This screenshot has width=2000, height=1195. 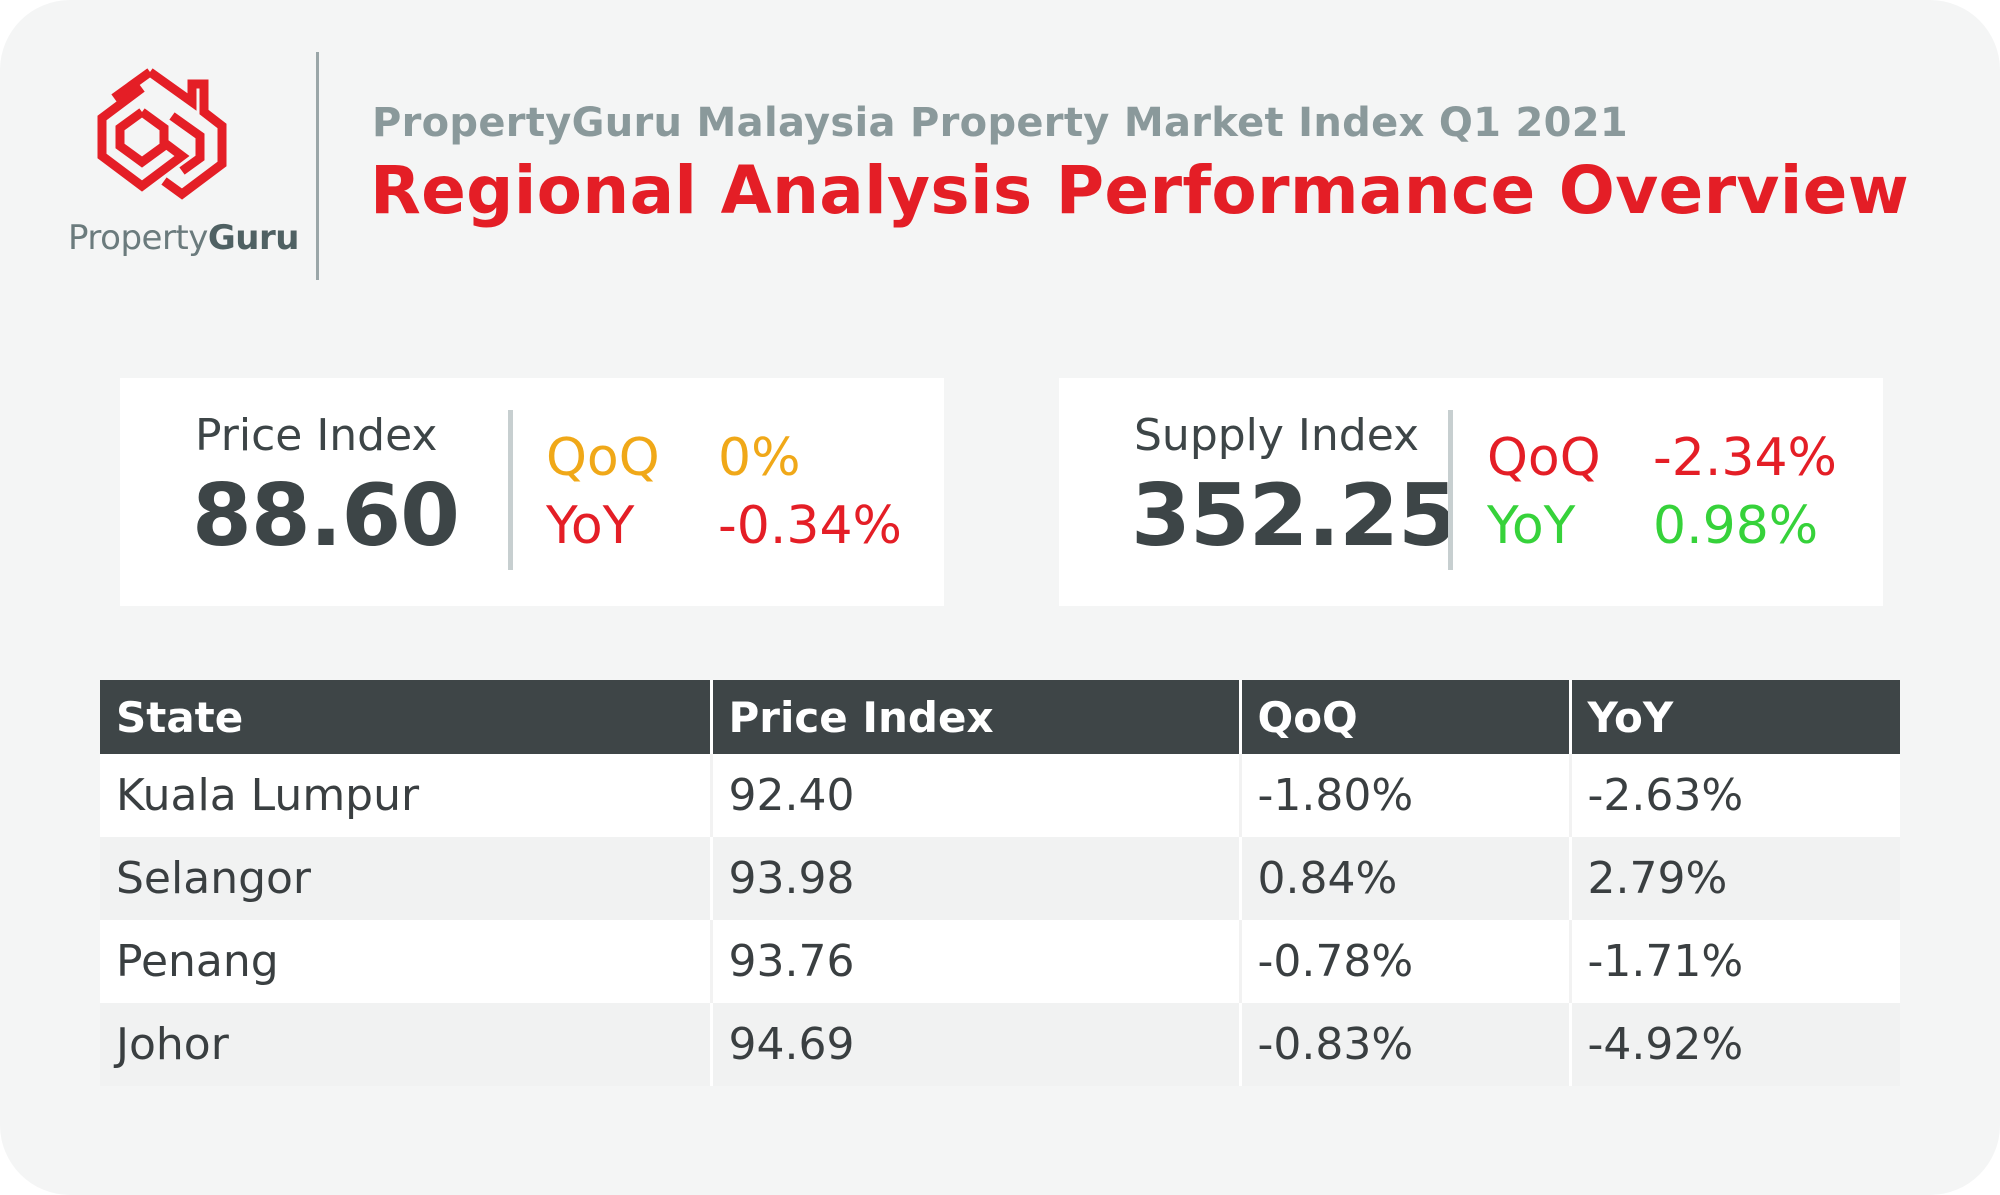 What do you see at coordinates (405, 717) in the screenshot?
I see `column-header: State` at bounding box center [405, 717].